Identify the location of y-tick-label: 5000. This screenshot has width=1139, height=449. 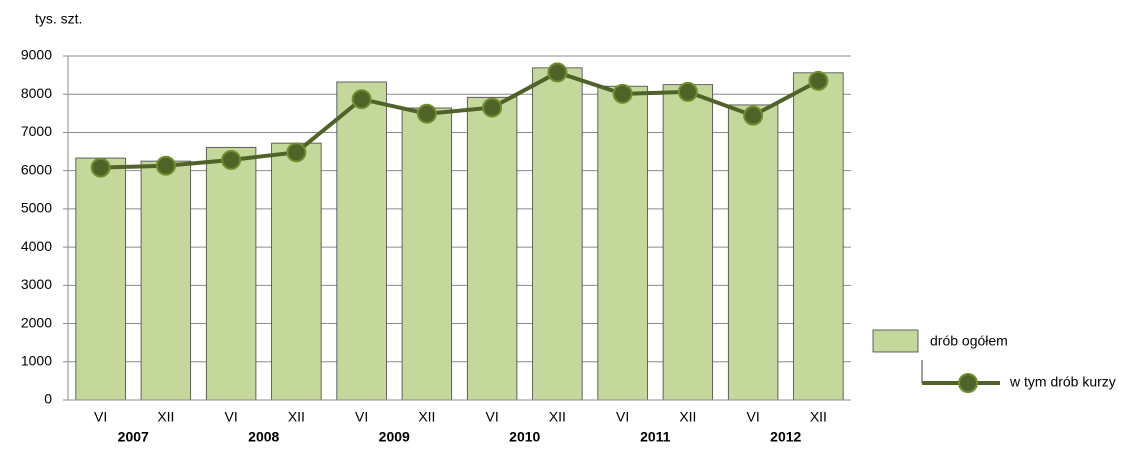
(36, 208).